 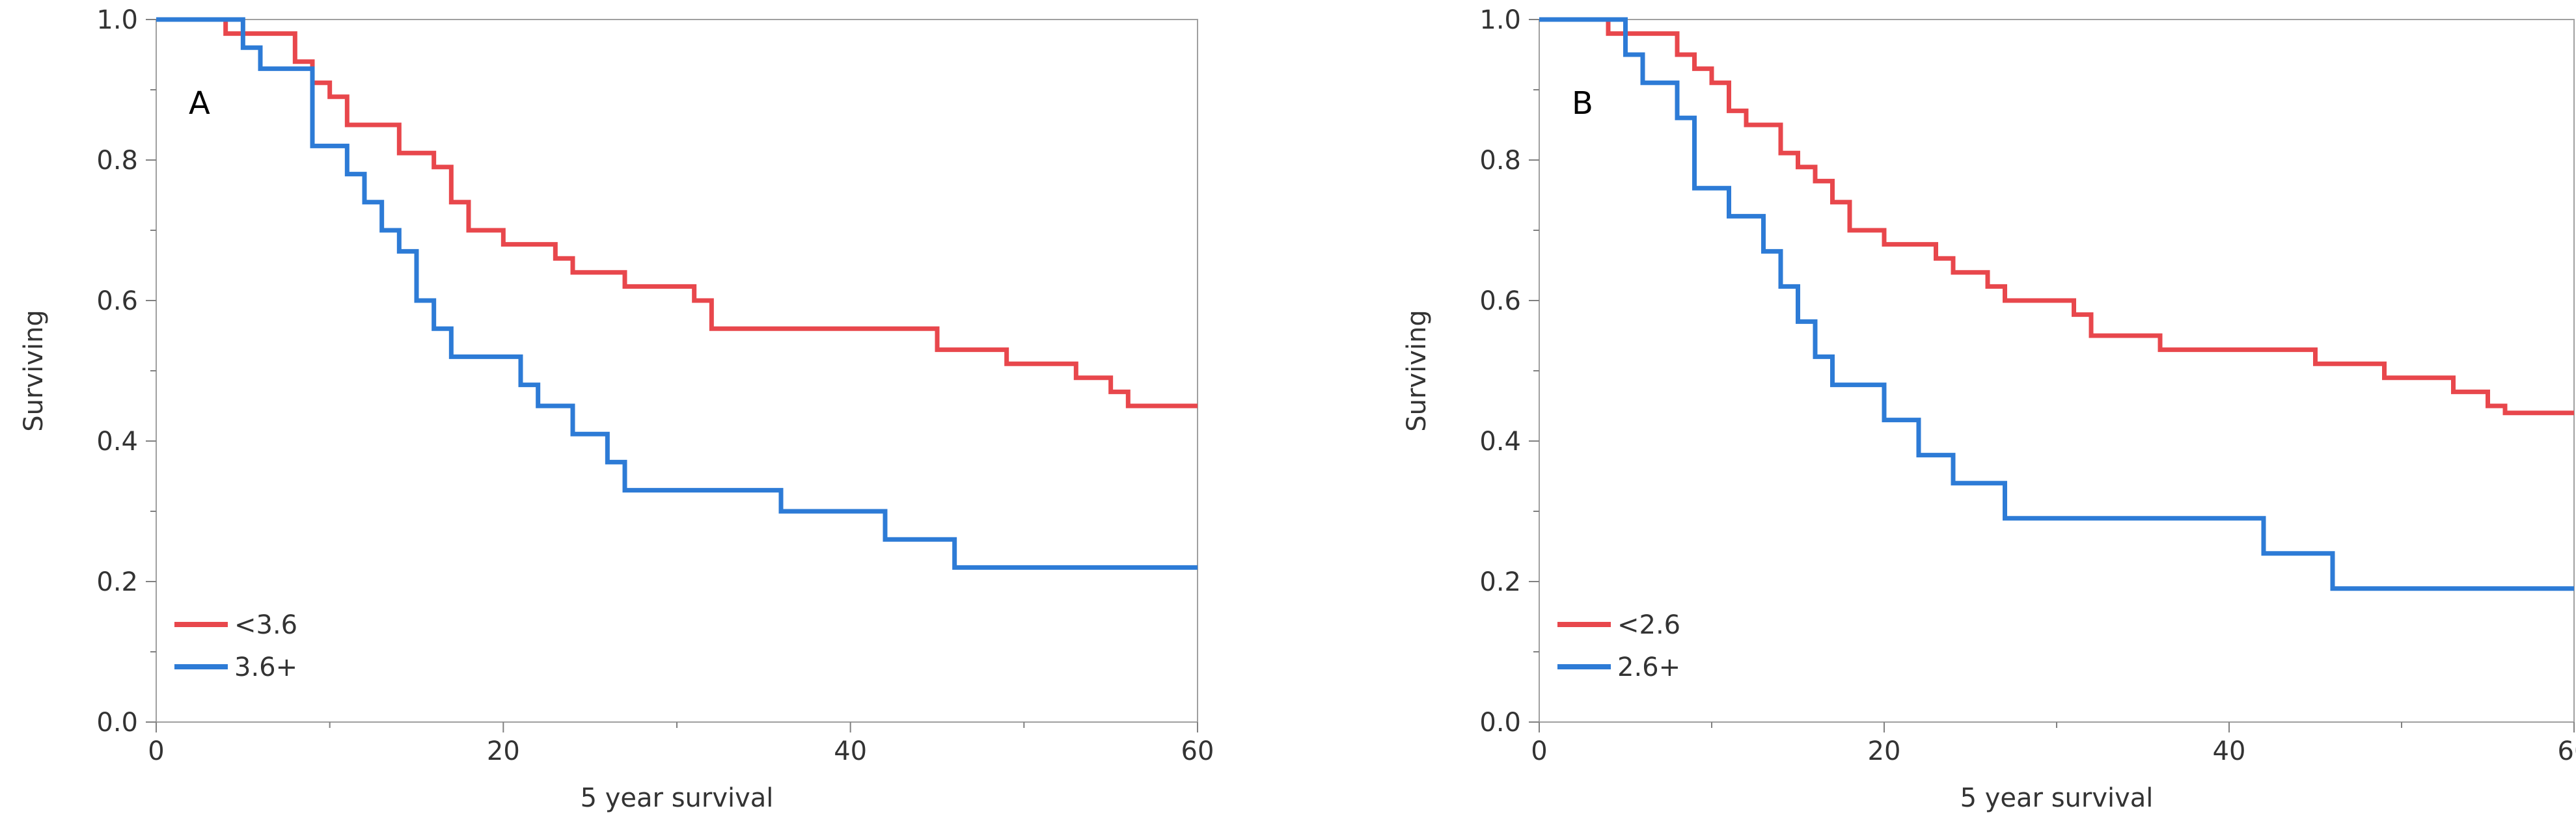 I want to click on panel-label: B, so click(x=1582, y=104).